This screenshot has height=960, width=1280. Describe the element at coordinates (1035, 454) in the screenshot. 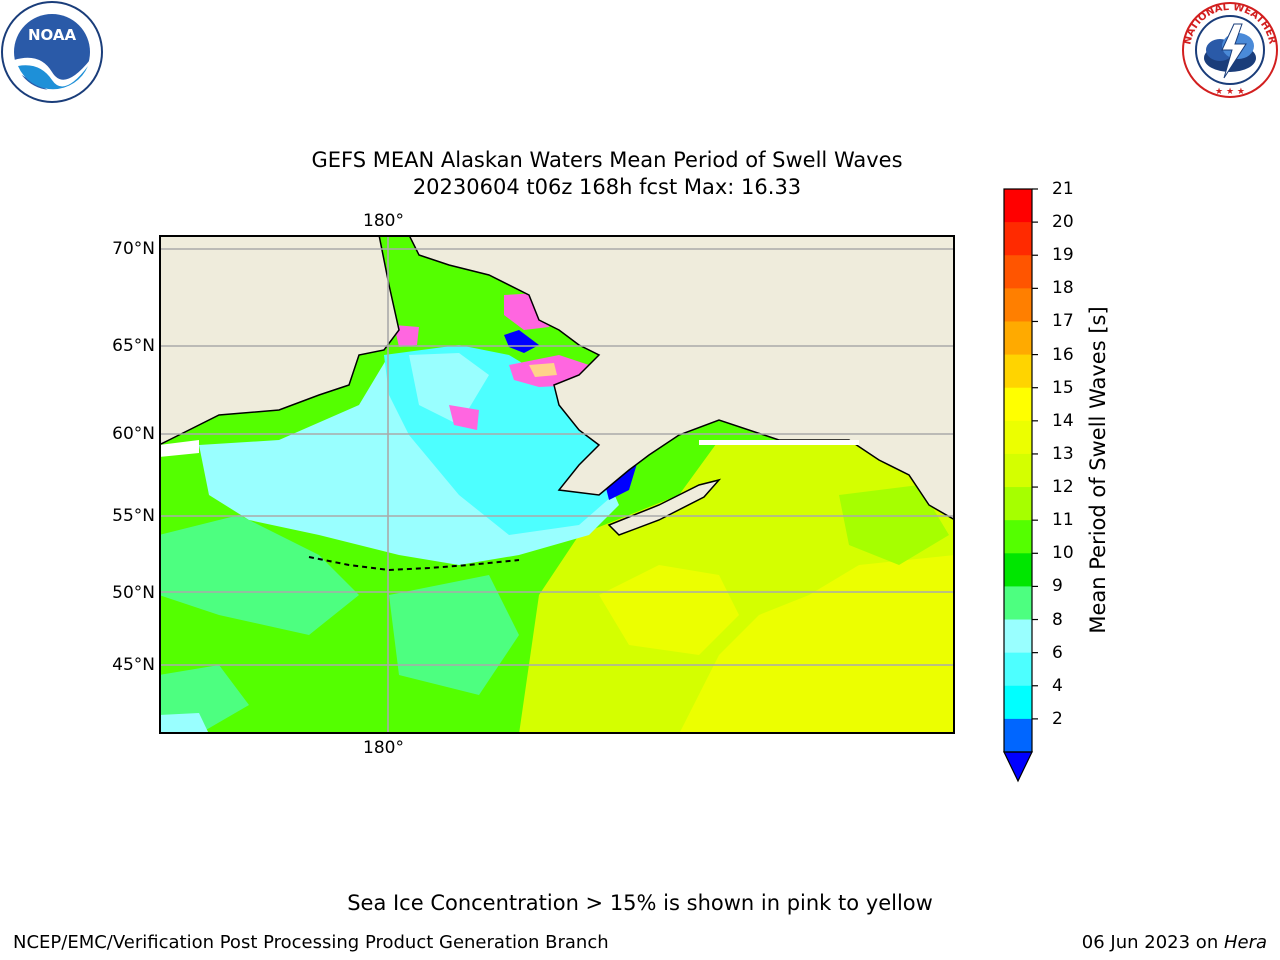

I see `colorbar-ticks` at that location.